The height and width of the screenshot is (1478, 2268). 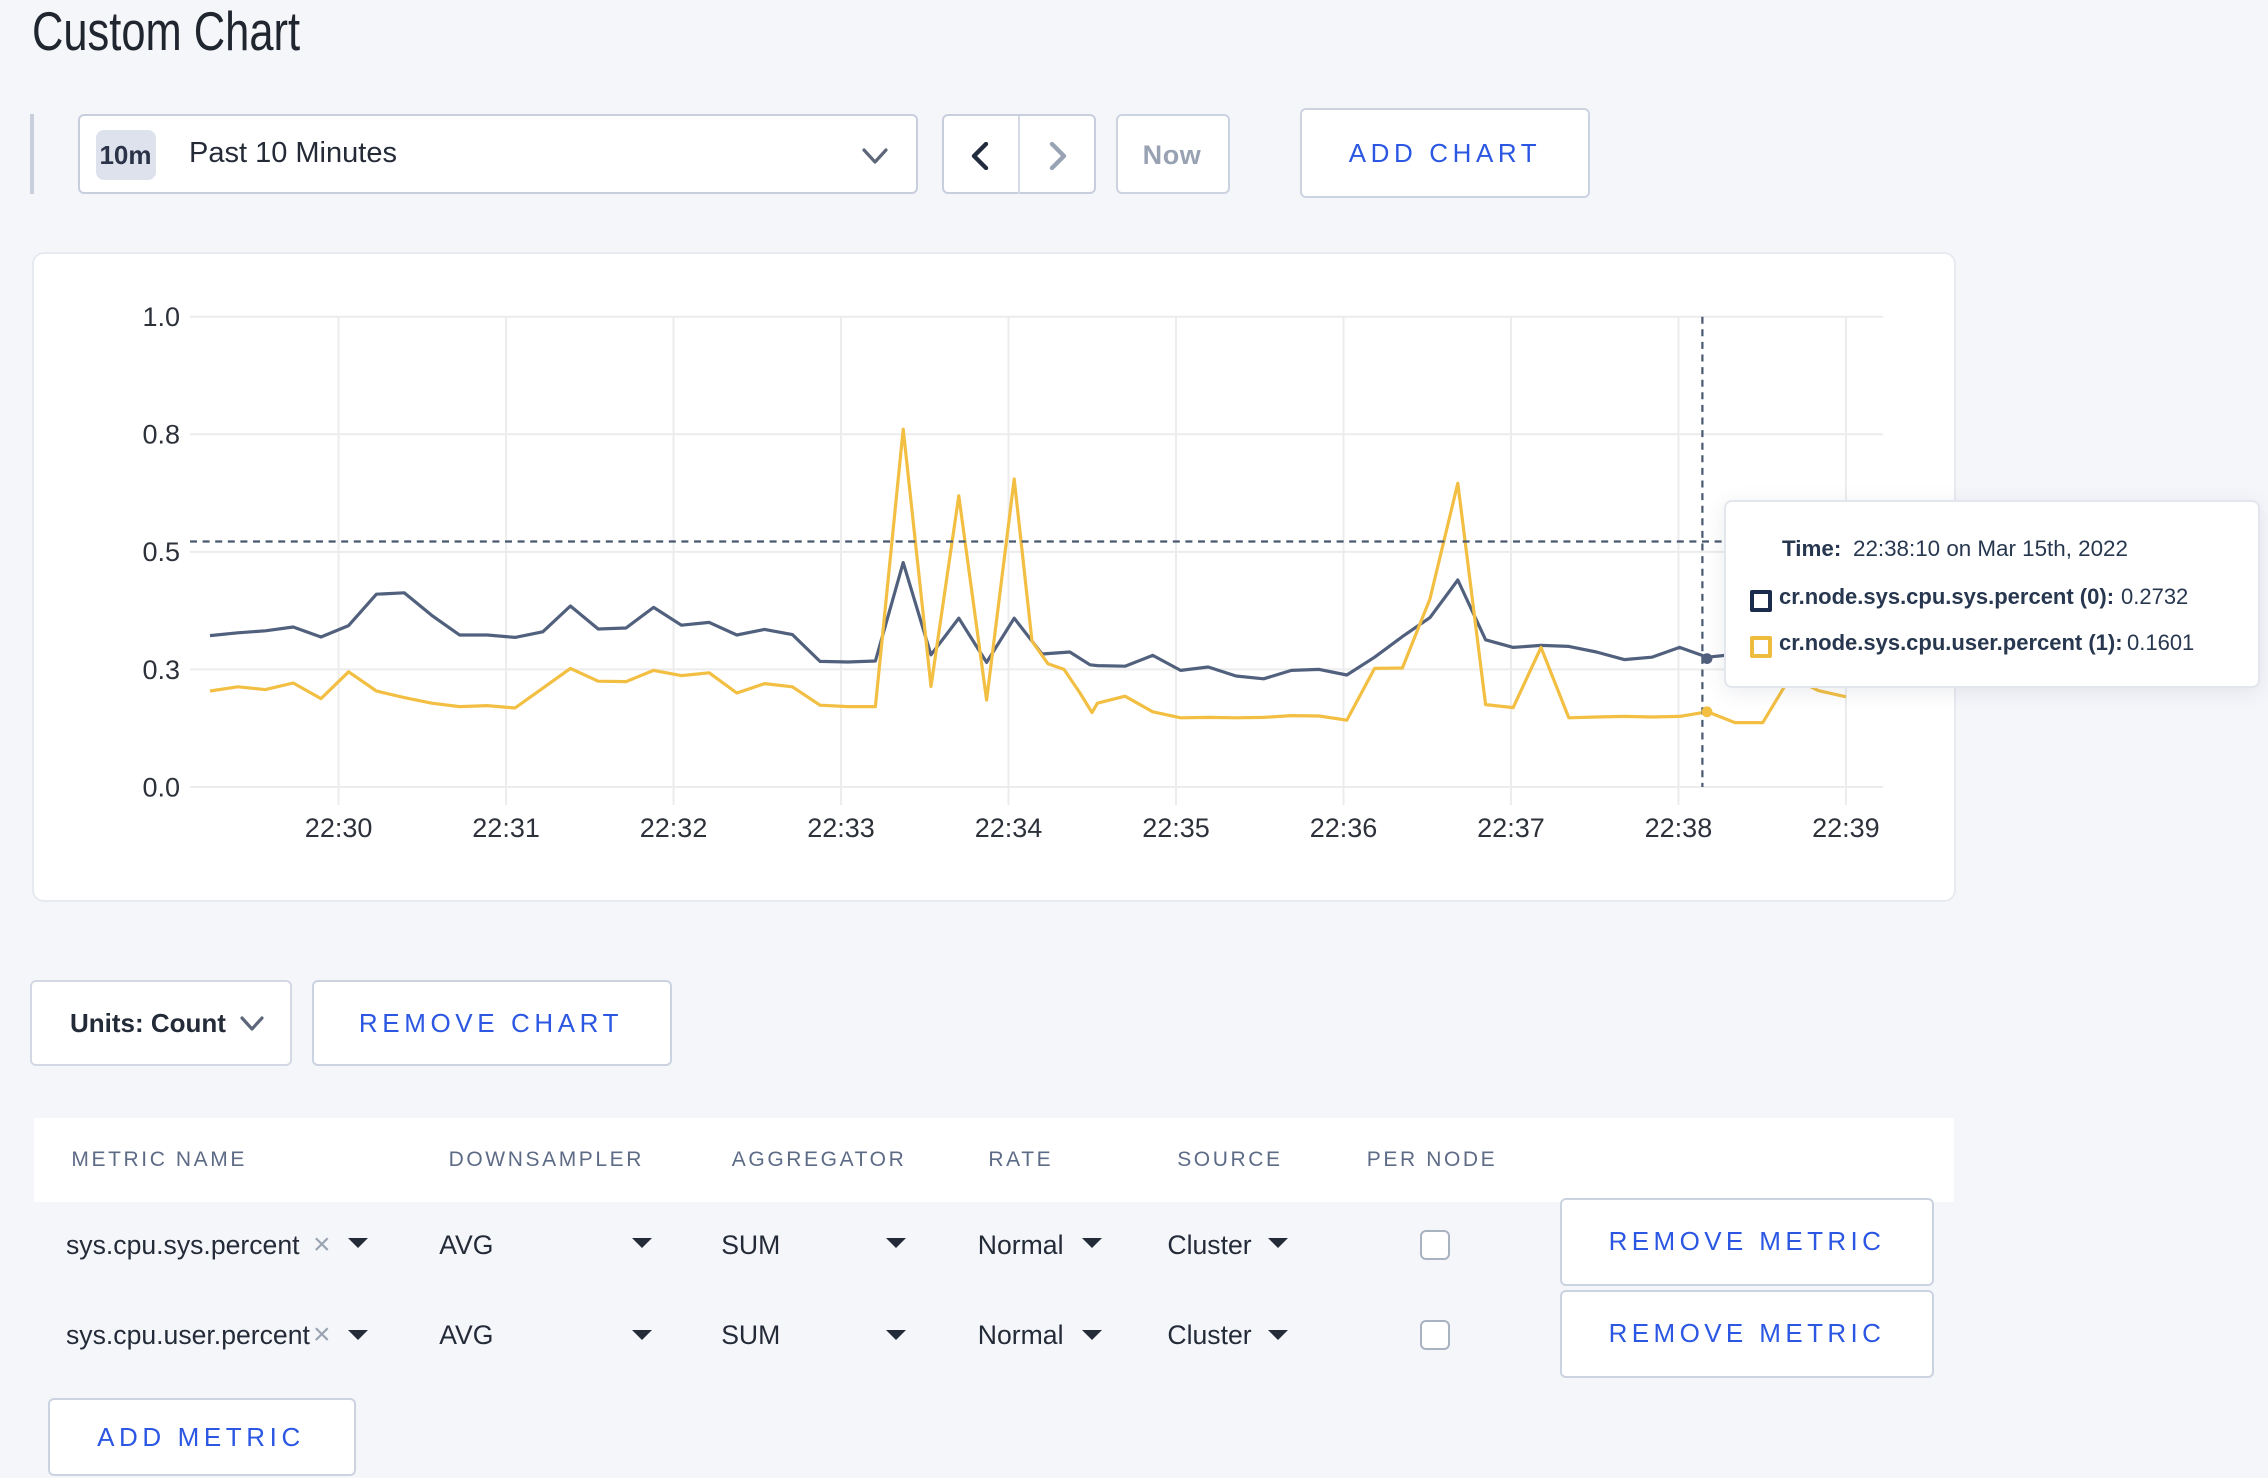 I want to click on svg-text: 22:32, so click(x=674, y=828).